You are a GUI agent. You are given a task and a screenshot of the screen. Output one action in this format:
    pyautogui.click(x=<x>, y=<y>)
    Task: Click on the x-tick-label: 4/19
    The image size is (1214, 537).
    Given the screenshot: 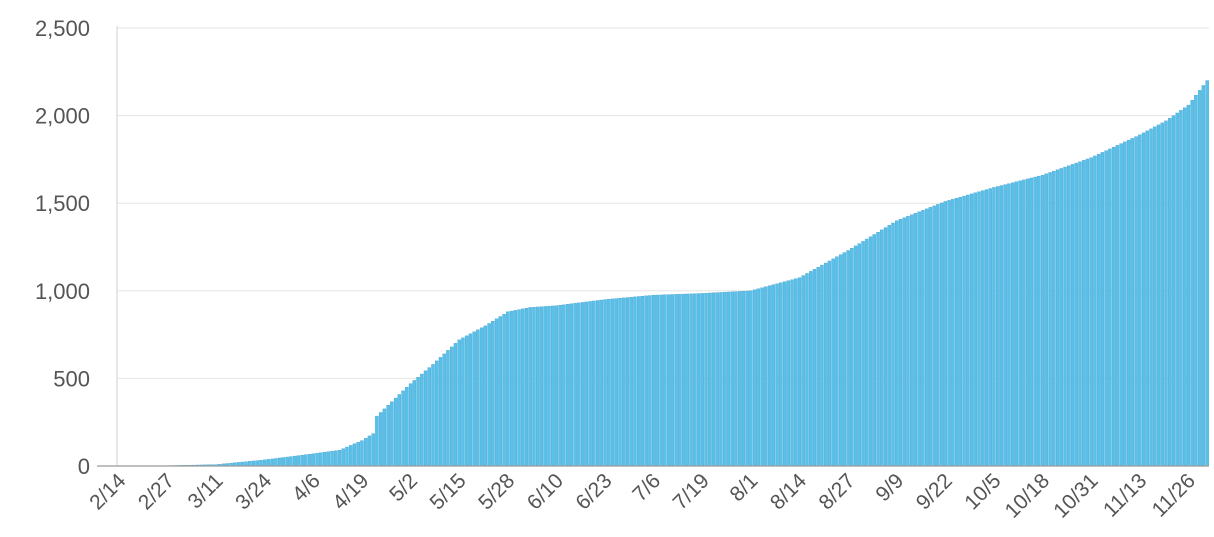 What is the action you would take?
    pyautogui.click(x=350, y=491)
    